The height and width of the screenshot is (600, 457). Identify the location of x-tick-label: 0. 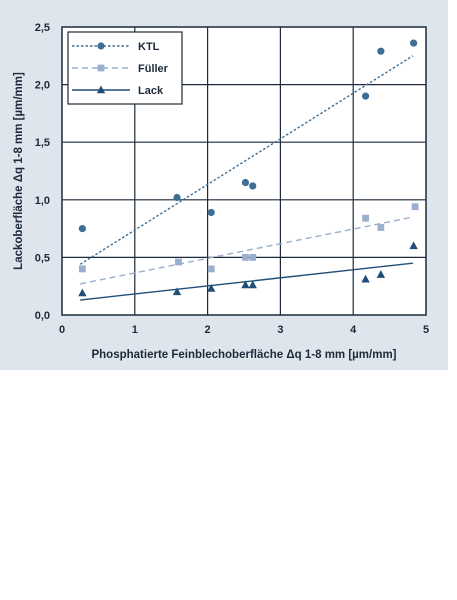
(62, 330).